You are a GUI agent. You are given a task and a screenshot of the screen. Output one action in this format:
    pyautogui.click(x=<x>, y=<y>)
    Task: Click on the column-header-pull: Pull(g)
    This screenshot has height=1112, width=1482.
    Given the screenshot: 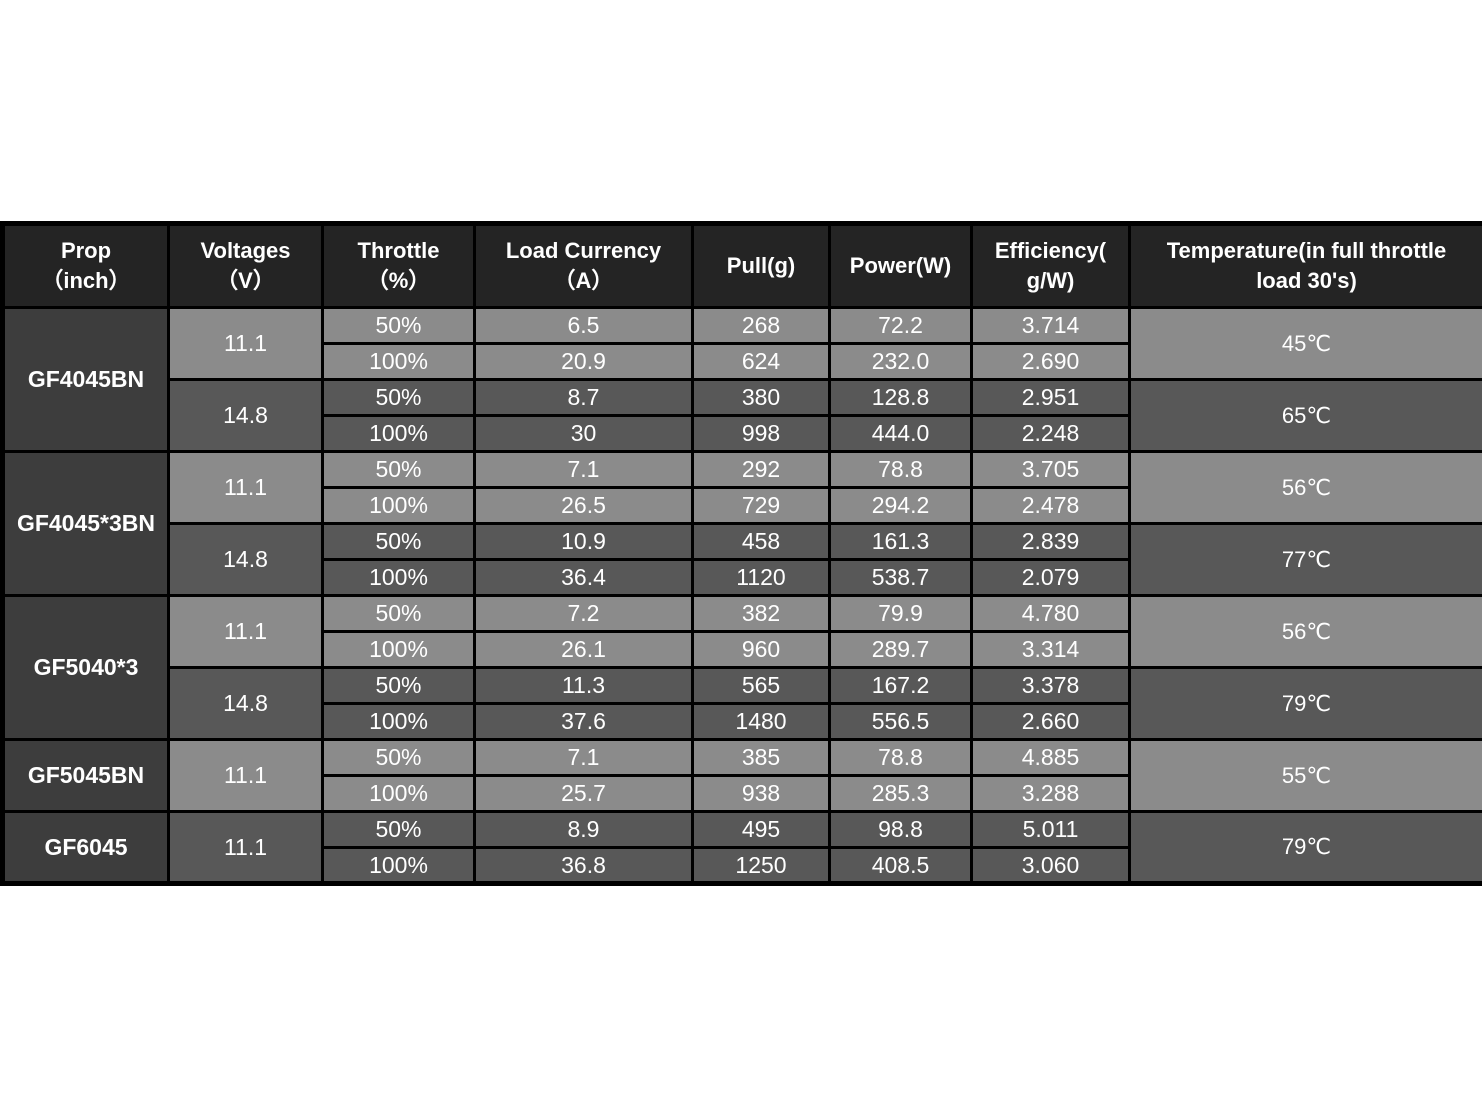 What is the action you would take?
    pyautogui.click(x=761, y=265)
    